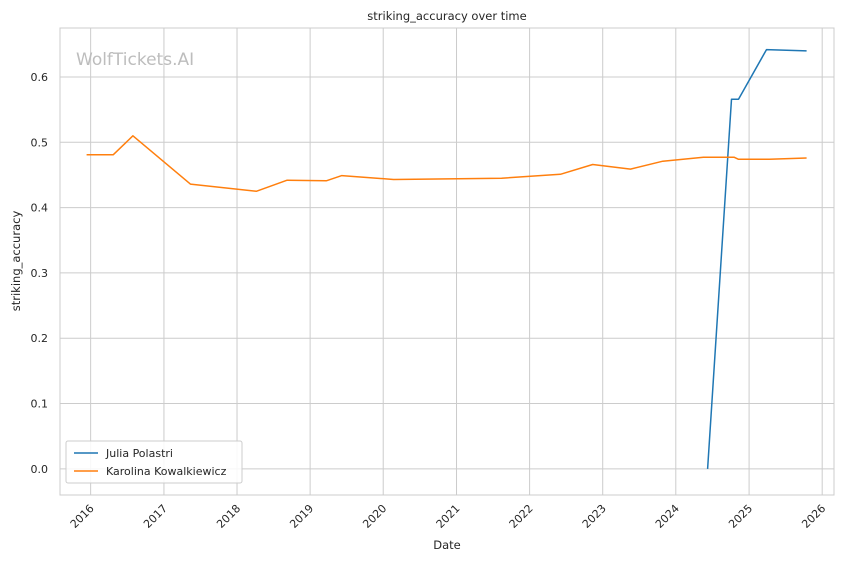  What do you see at coordinates (447, 545) in the screenshot?
I see `x-axis-label: Date` at bounding box center [447, 545].